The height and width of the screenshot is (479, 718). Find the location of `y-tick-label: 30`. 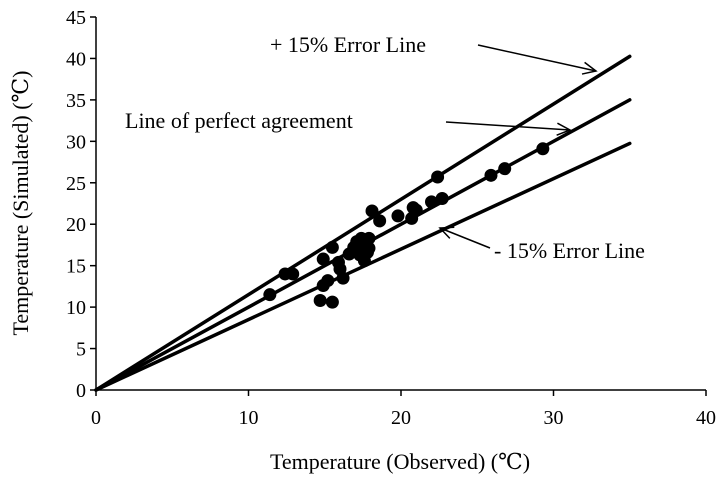

y-tick-label: 30 is located at coordinates (76, 142).